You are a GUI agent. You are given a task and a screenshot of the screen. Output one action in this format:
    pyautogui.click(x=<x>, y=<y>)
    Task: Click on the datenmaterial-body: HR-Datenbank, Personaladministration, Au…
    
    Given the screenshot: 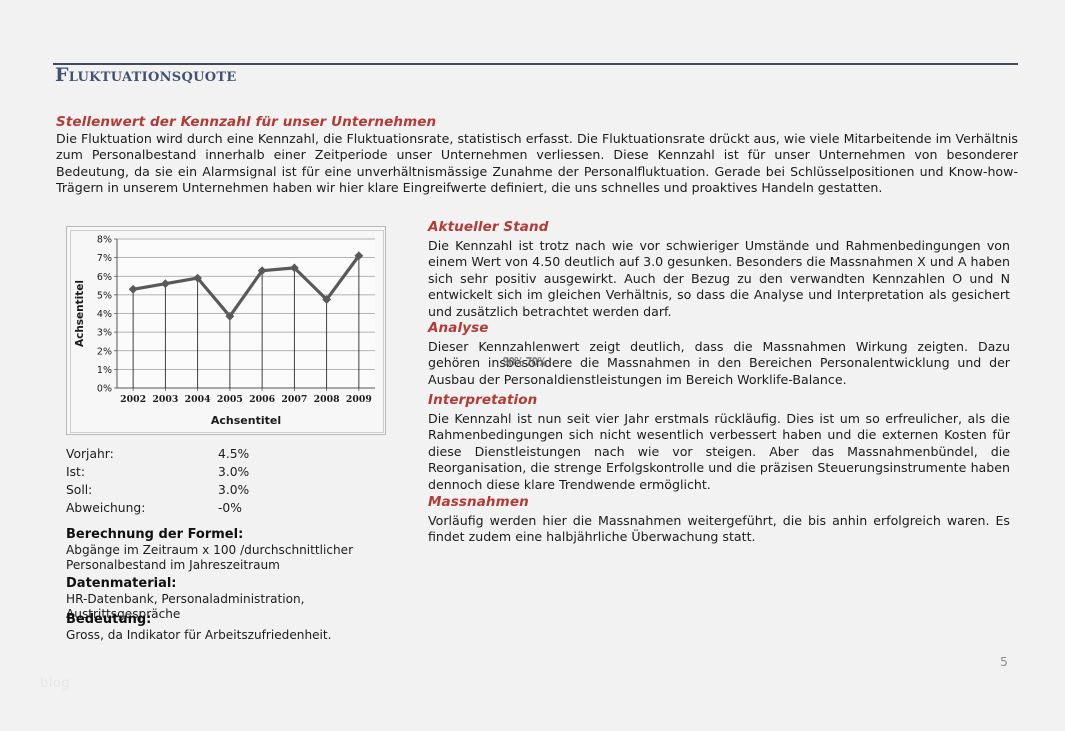 What is the action you would take?
    pyautogui.click(x=185, y=607)
    